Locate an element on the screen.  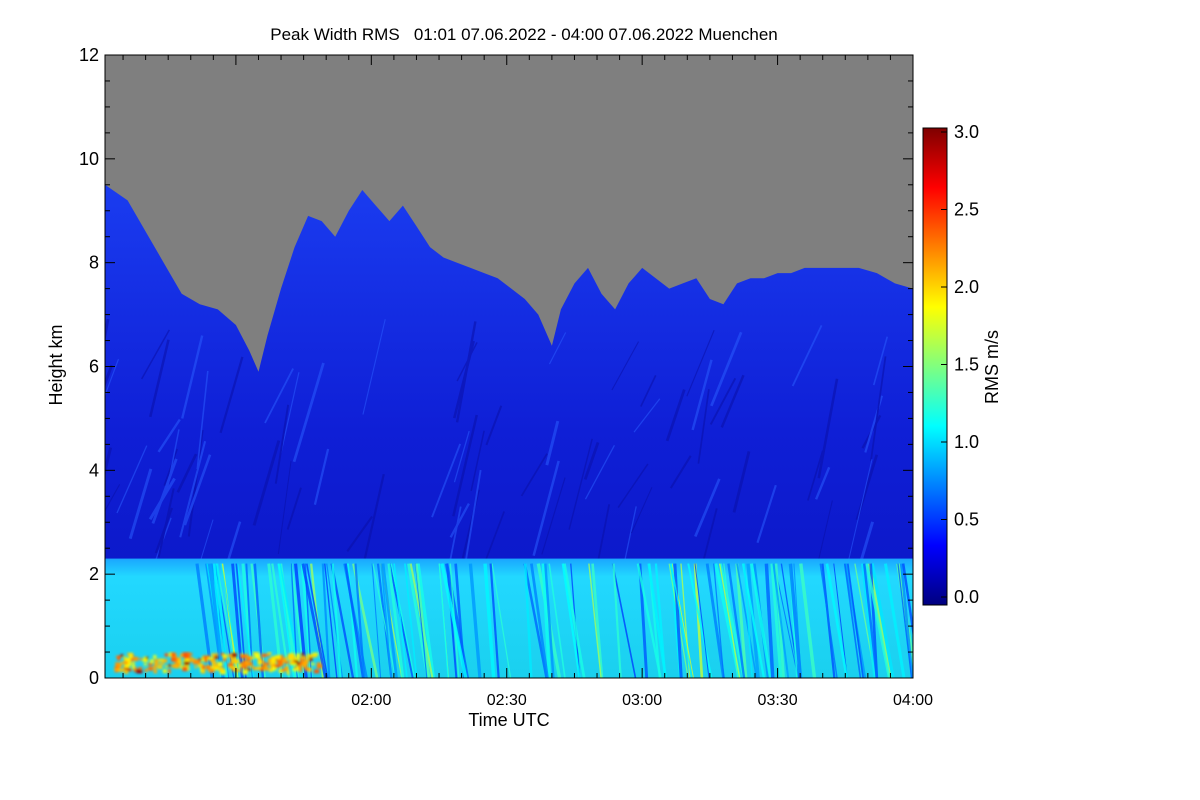
x-tick-label: 01:30 is located at coordinates (236, 700).